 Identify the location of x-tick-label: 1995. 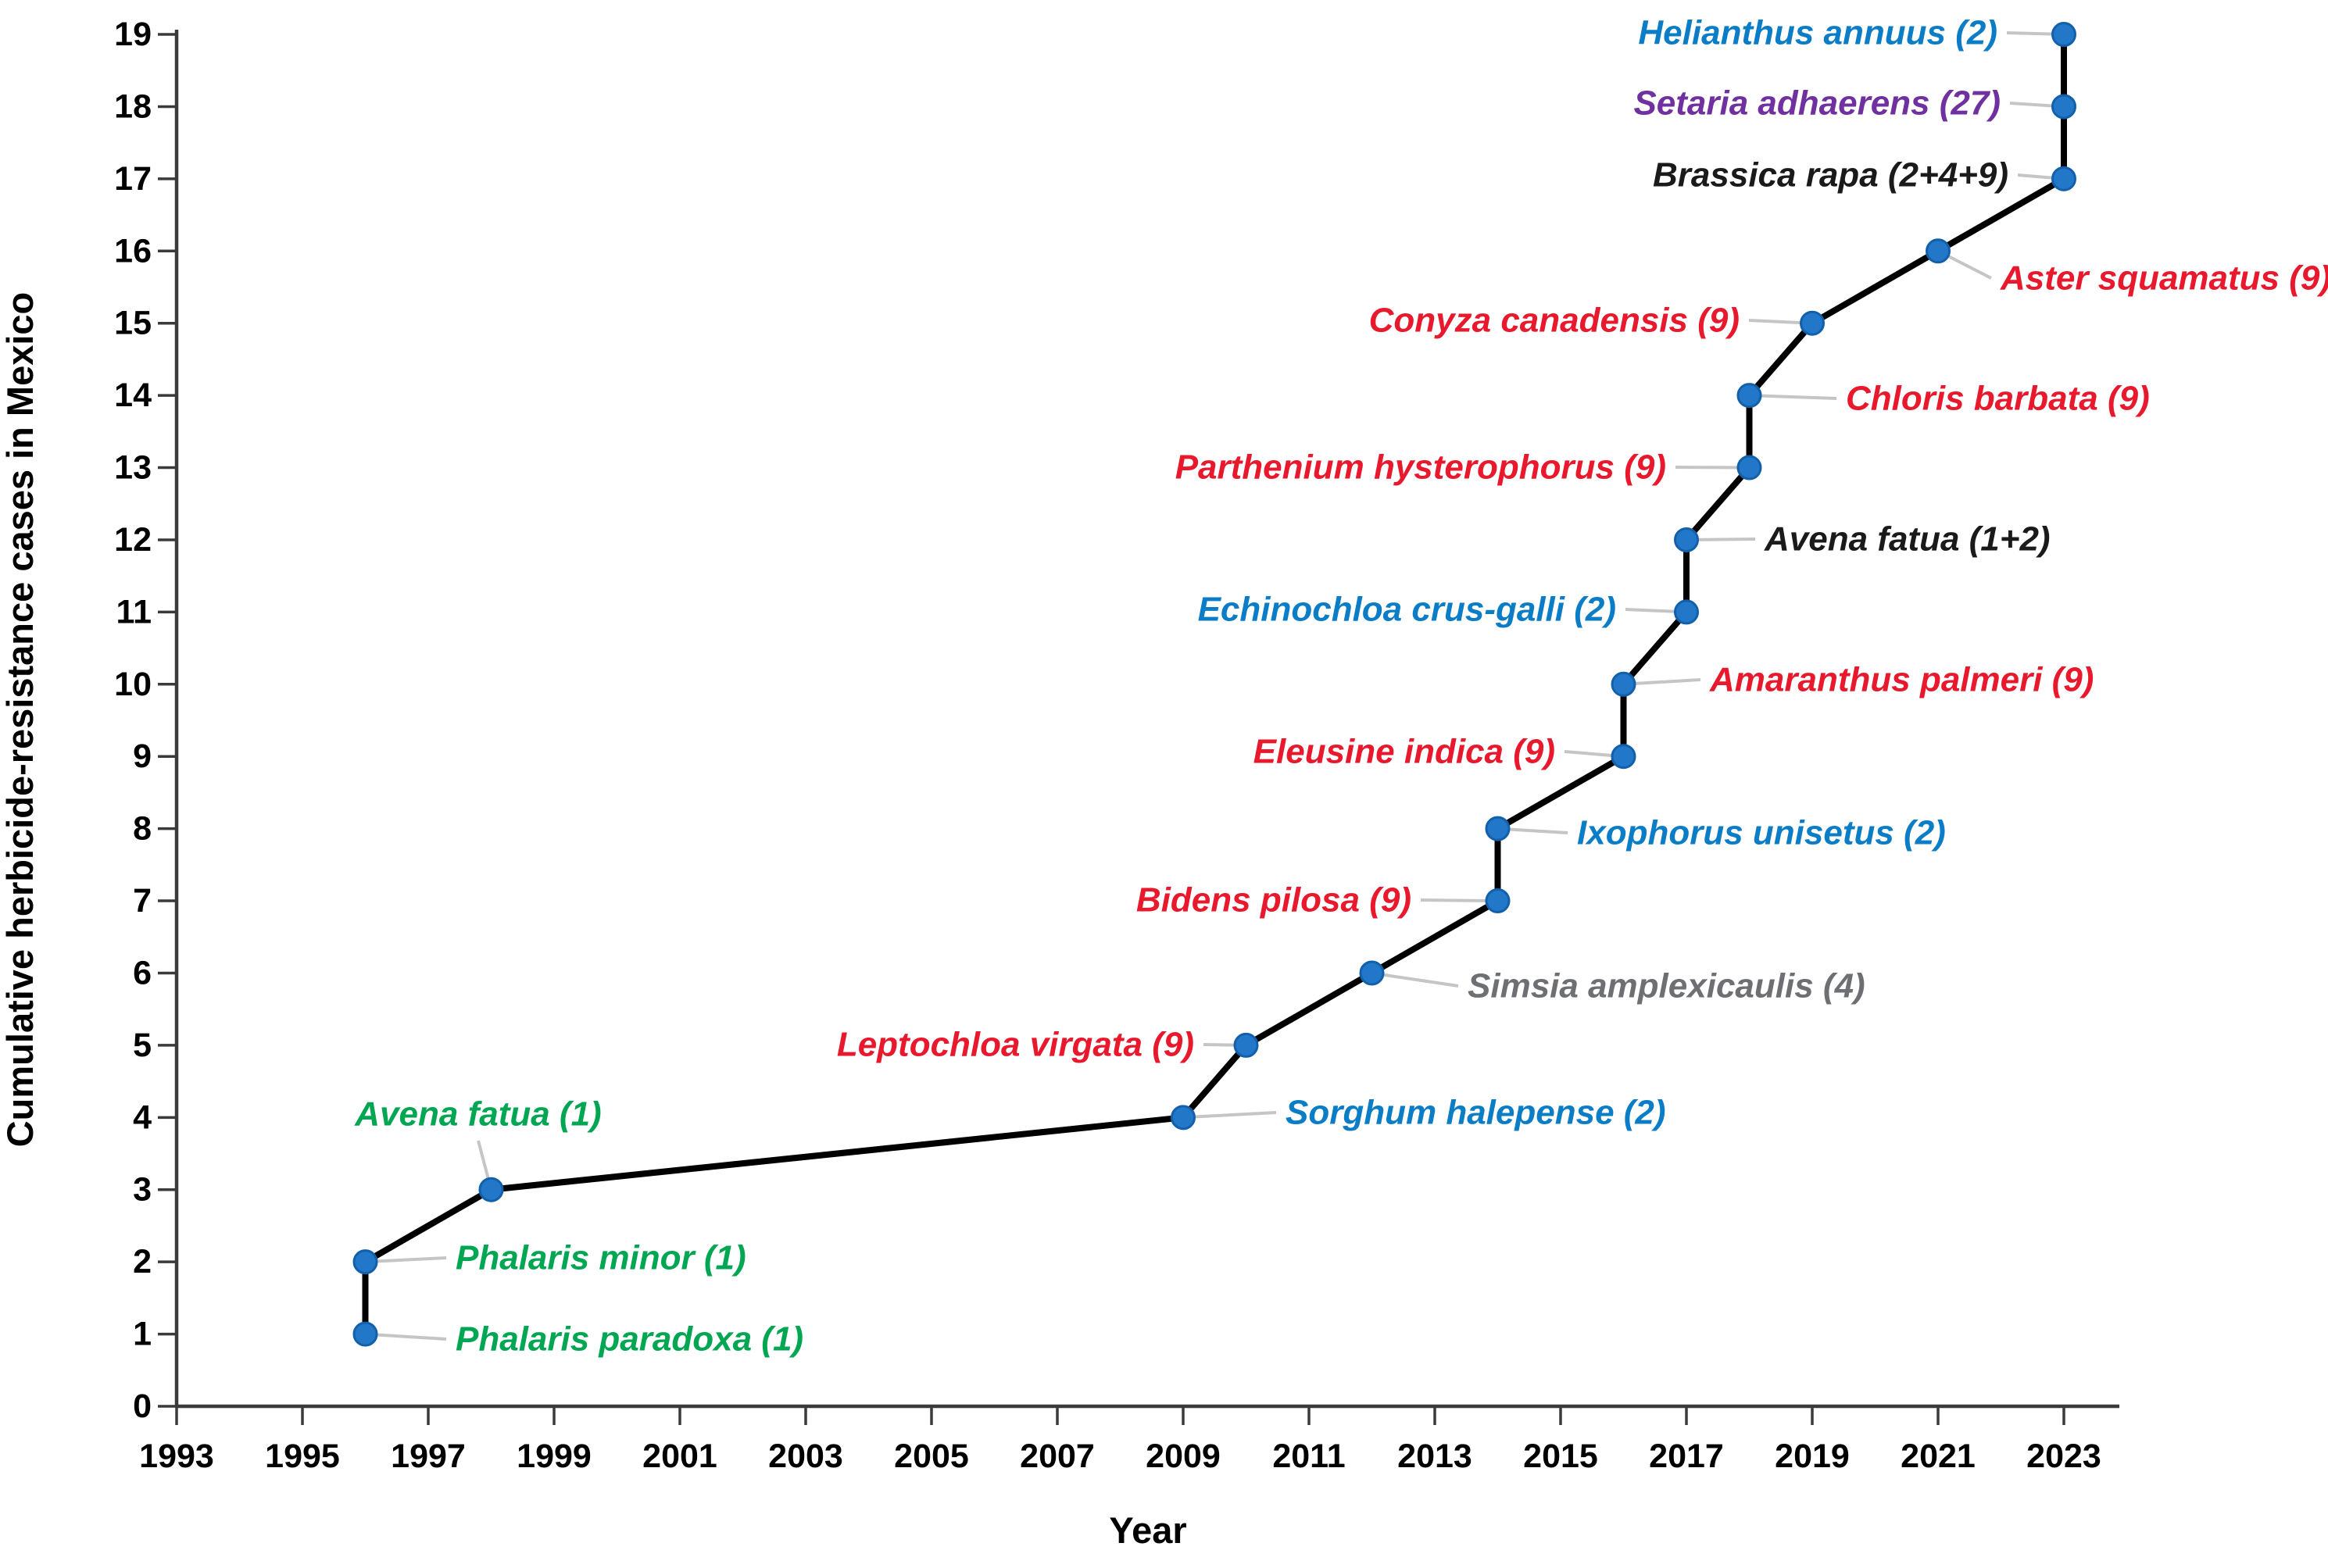
(302, 1456).